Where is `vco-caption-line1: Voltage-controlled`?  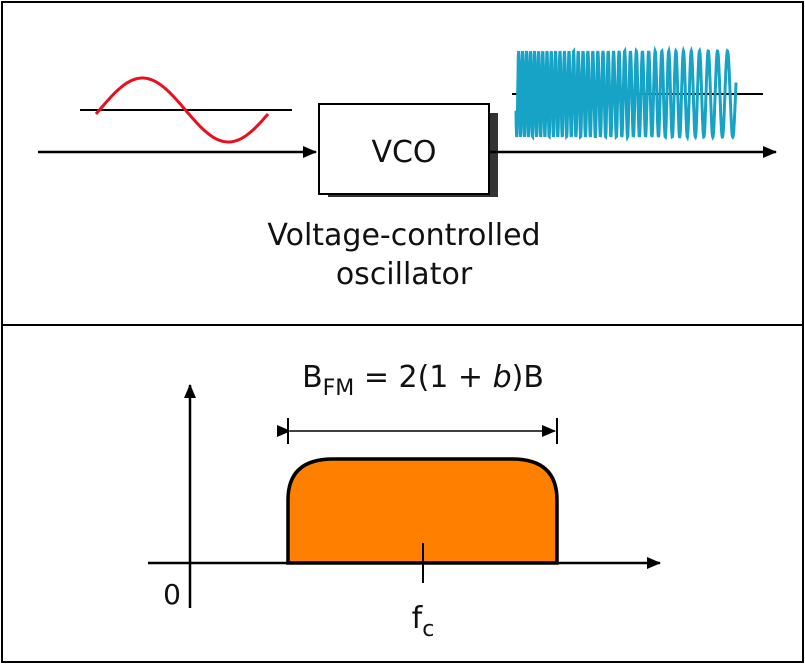 vco-caption-line1: Voltage-controlled is located at coordinates (403, 235).